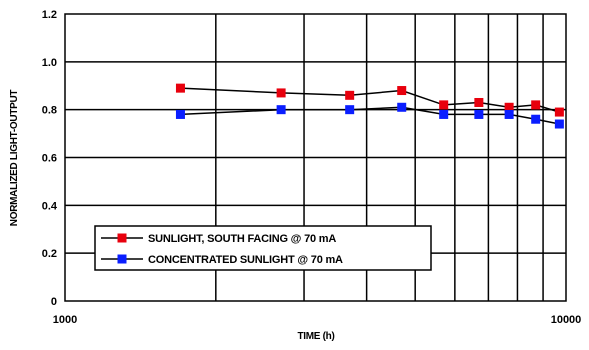  I want to click on y-tick-label: 0.4, so click(50, 206).